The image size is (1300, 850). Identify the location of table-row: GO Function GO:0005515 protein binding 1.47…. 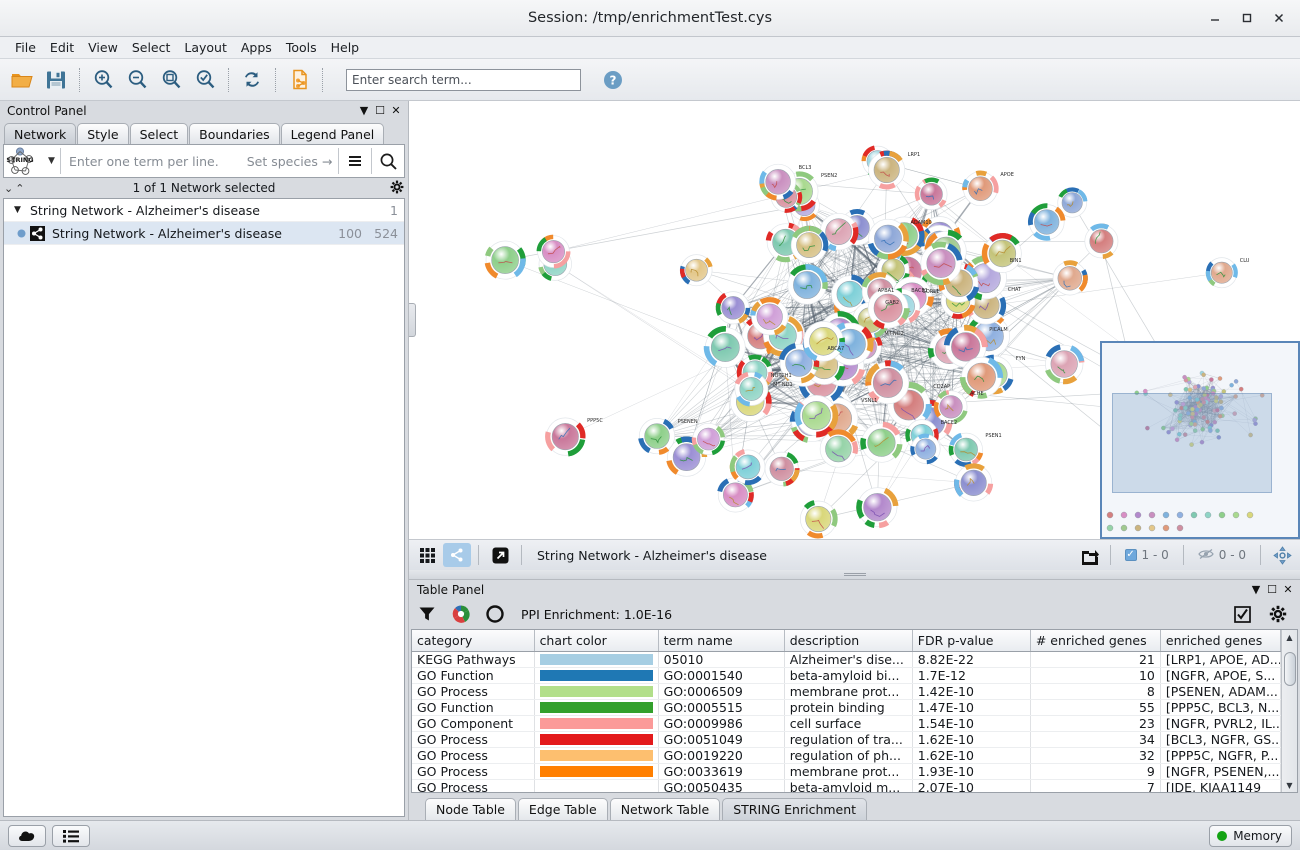
(846, 707).